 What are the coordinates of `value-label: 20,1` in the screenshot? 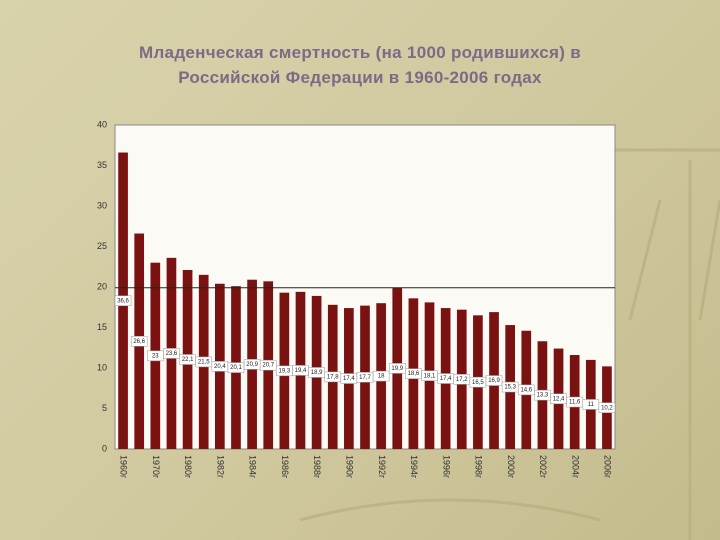 It's located at (236, 368).